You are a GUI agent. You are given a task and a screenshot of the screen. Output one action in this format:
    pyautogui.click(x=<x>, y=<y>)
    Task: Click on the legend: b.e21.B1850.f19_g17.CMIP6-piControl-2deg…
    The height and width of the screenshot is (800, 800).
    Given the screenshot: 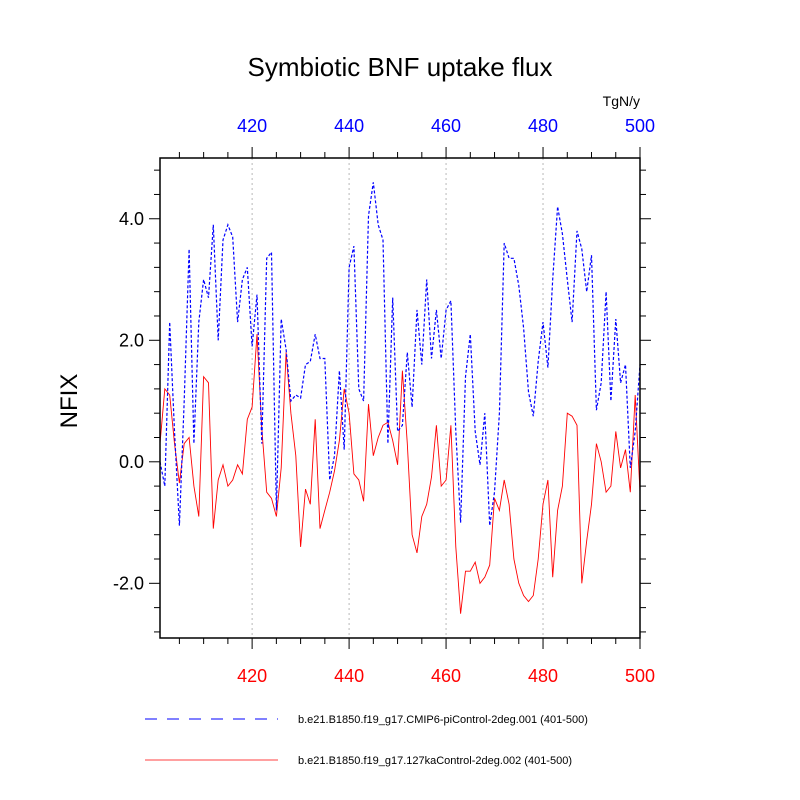 What is the action you would take?
    pyautogui.click(x=366, y=740)
    